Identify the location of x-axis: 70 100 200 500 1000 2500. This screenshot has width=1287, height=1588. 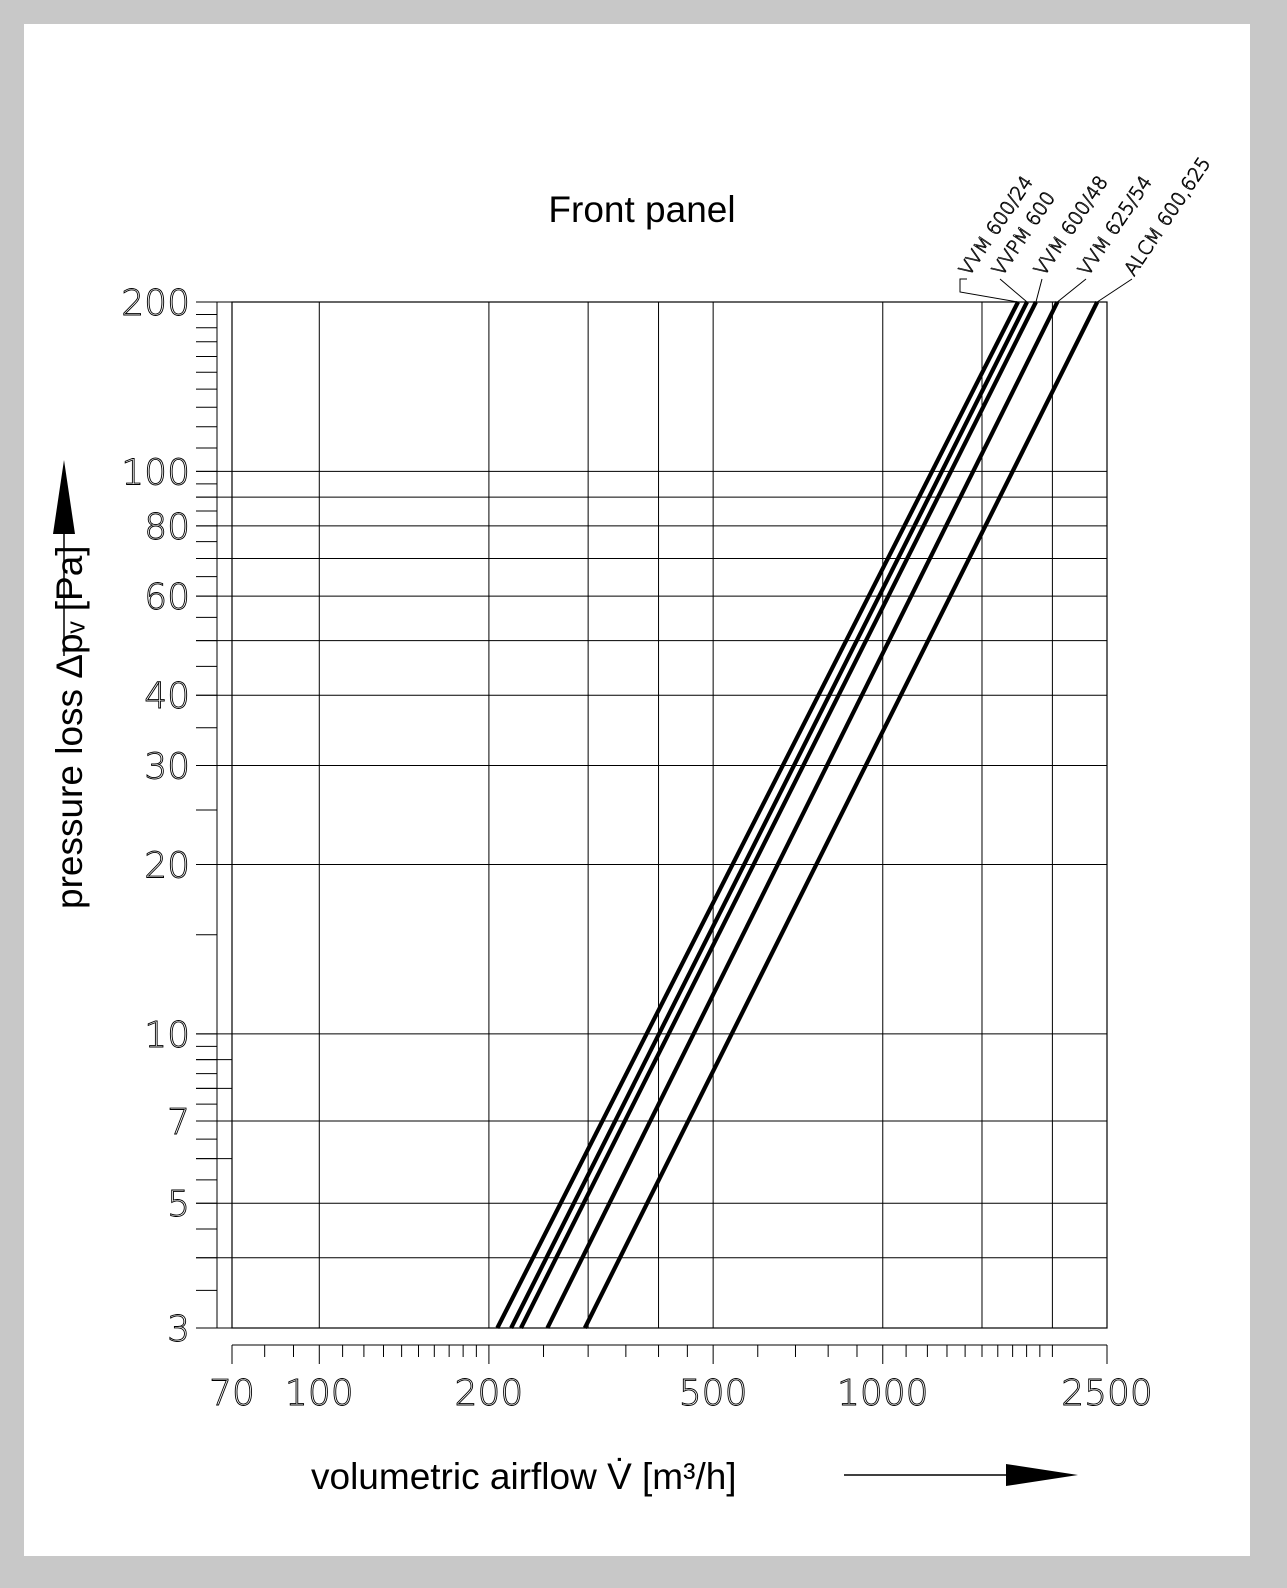
(681, 1379).